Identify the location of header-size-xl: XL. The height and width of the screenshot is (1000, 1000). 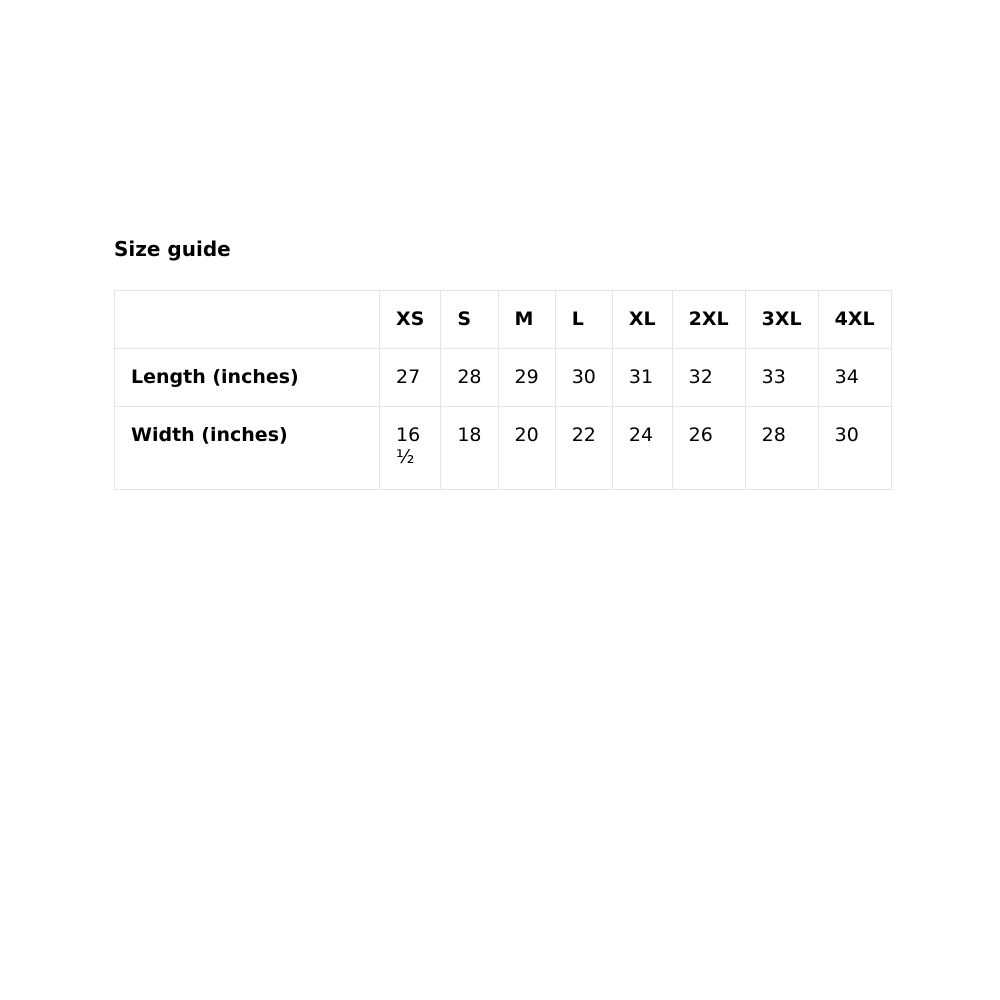
(642, 319).